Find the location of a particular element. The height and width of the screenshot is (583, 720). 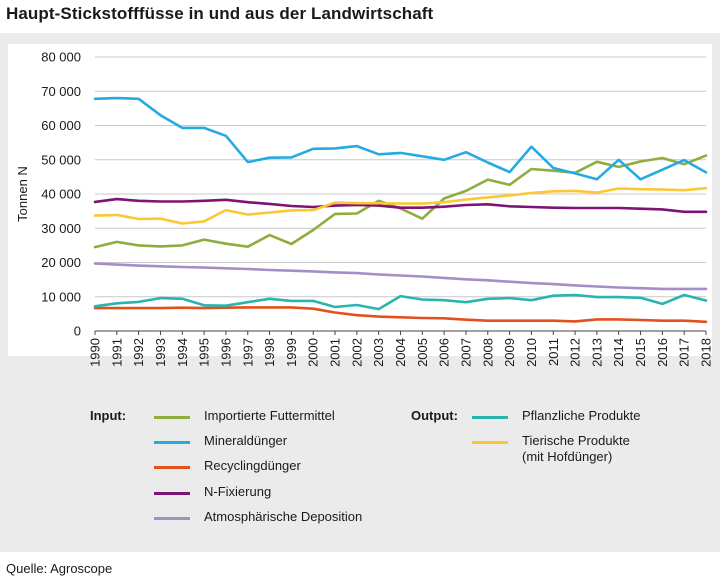

x-tick-label: 1991 is located at coordinates (116, 352).